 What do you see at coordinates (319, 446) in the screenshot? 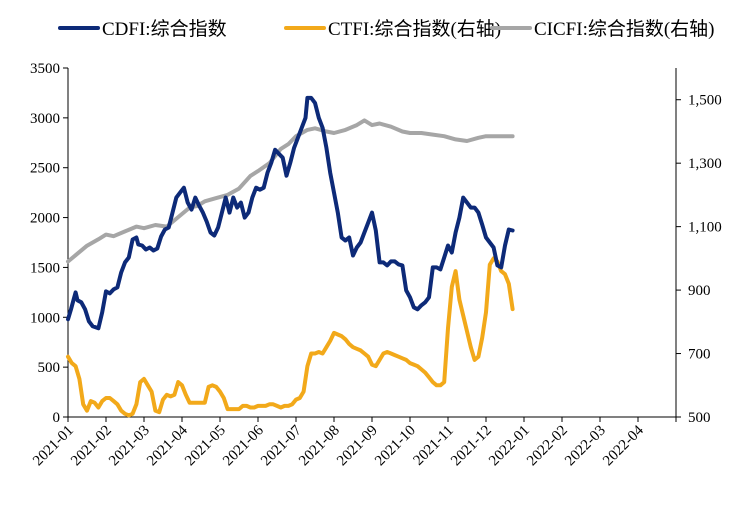
I see `x-tick-label: 2021-08` at bounding box center [319, 446].